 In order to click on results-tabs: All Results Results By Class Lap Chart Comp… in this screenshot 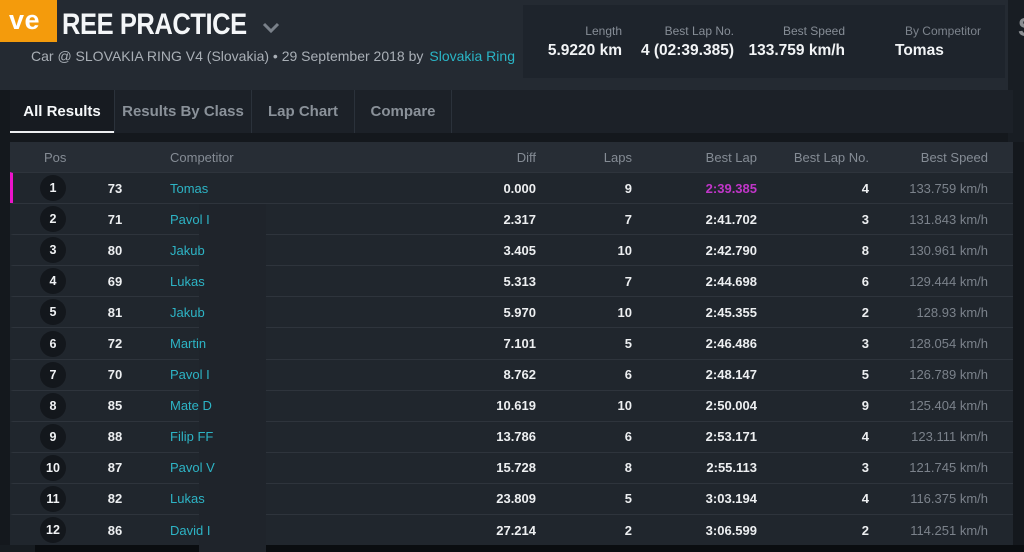, I will do `click(511, 111)`.